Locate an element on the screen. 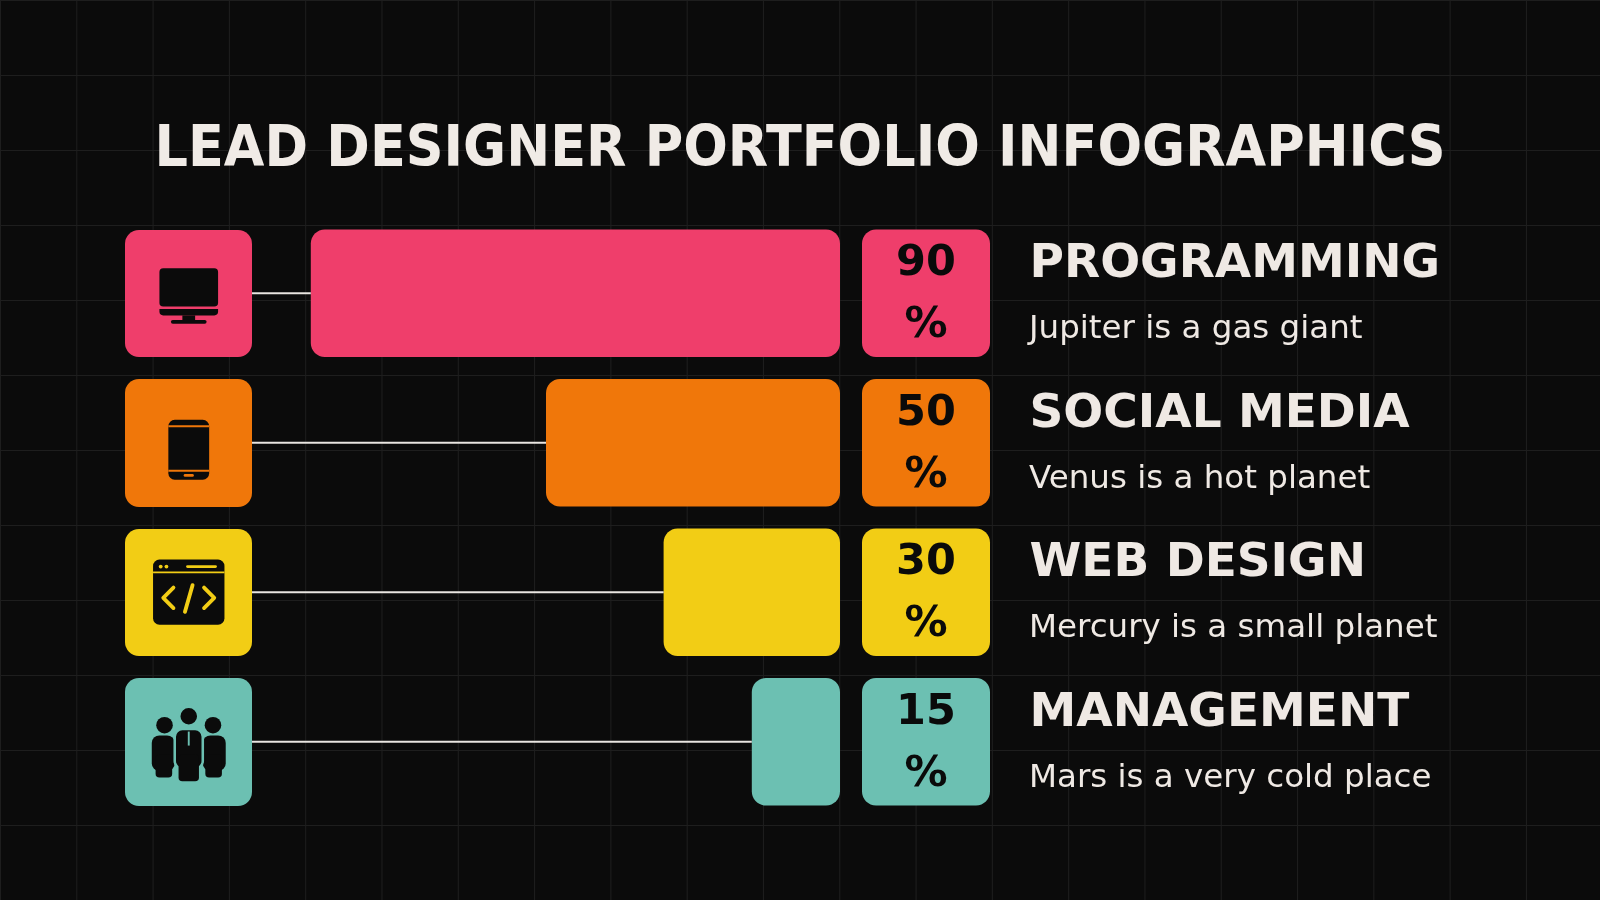 The image size is (1600, 900). data-label: 50 % is located at coordinates (926, 440).